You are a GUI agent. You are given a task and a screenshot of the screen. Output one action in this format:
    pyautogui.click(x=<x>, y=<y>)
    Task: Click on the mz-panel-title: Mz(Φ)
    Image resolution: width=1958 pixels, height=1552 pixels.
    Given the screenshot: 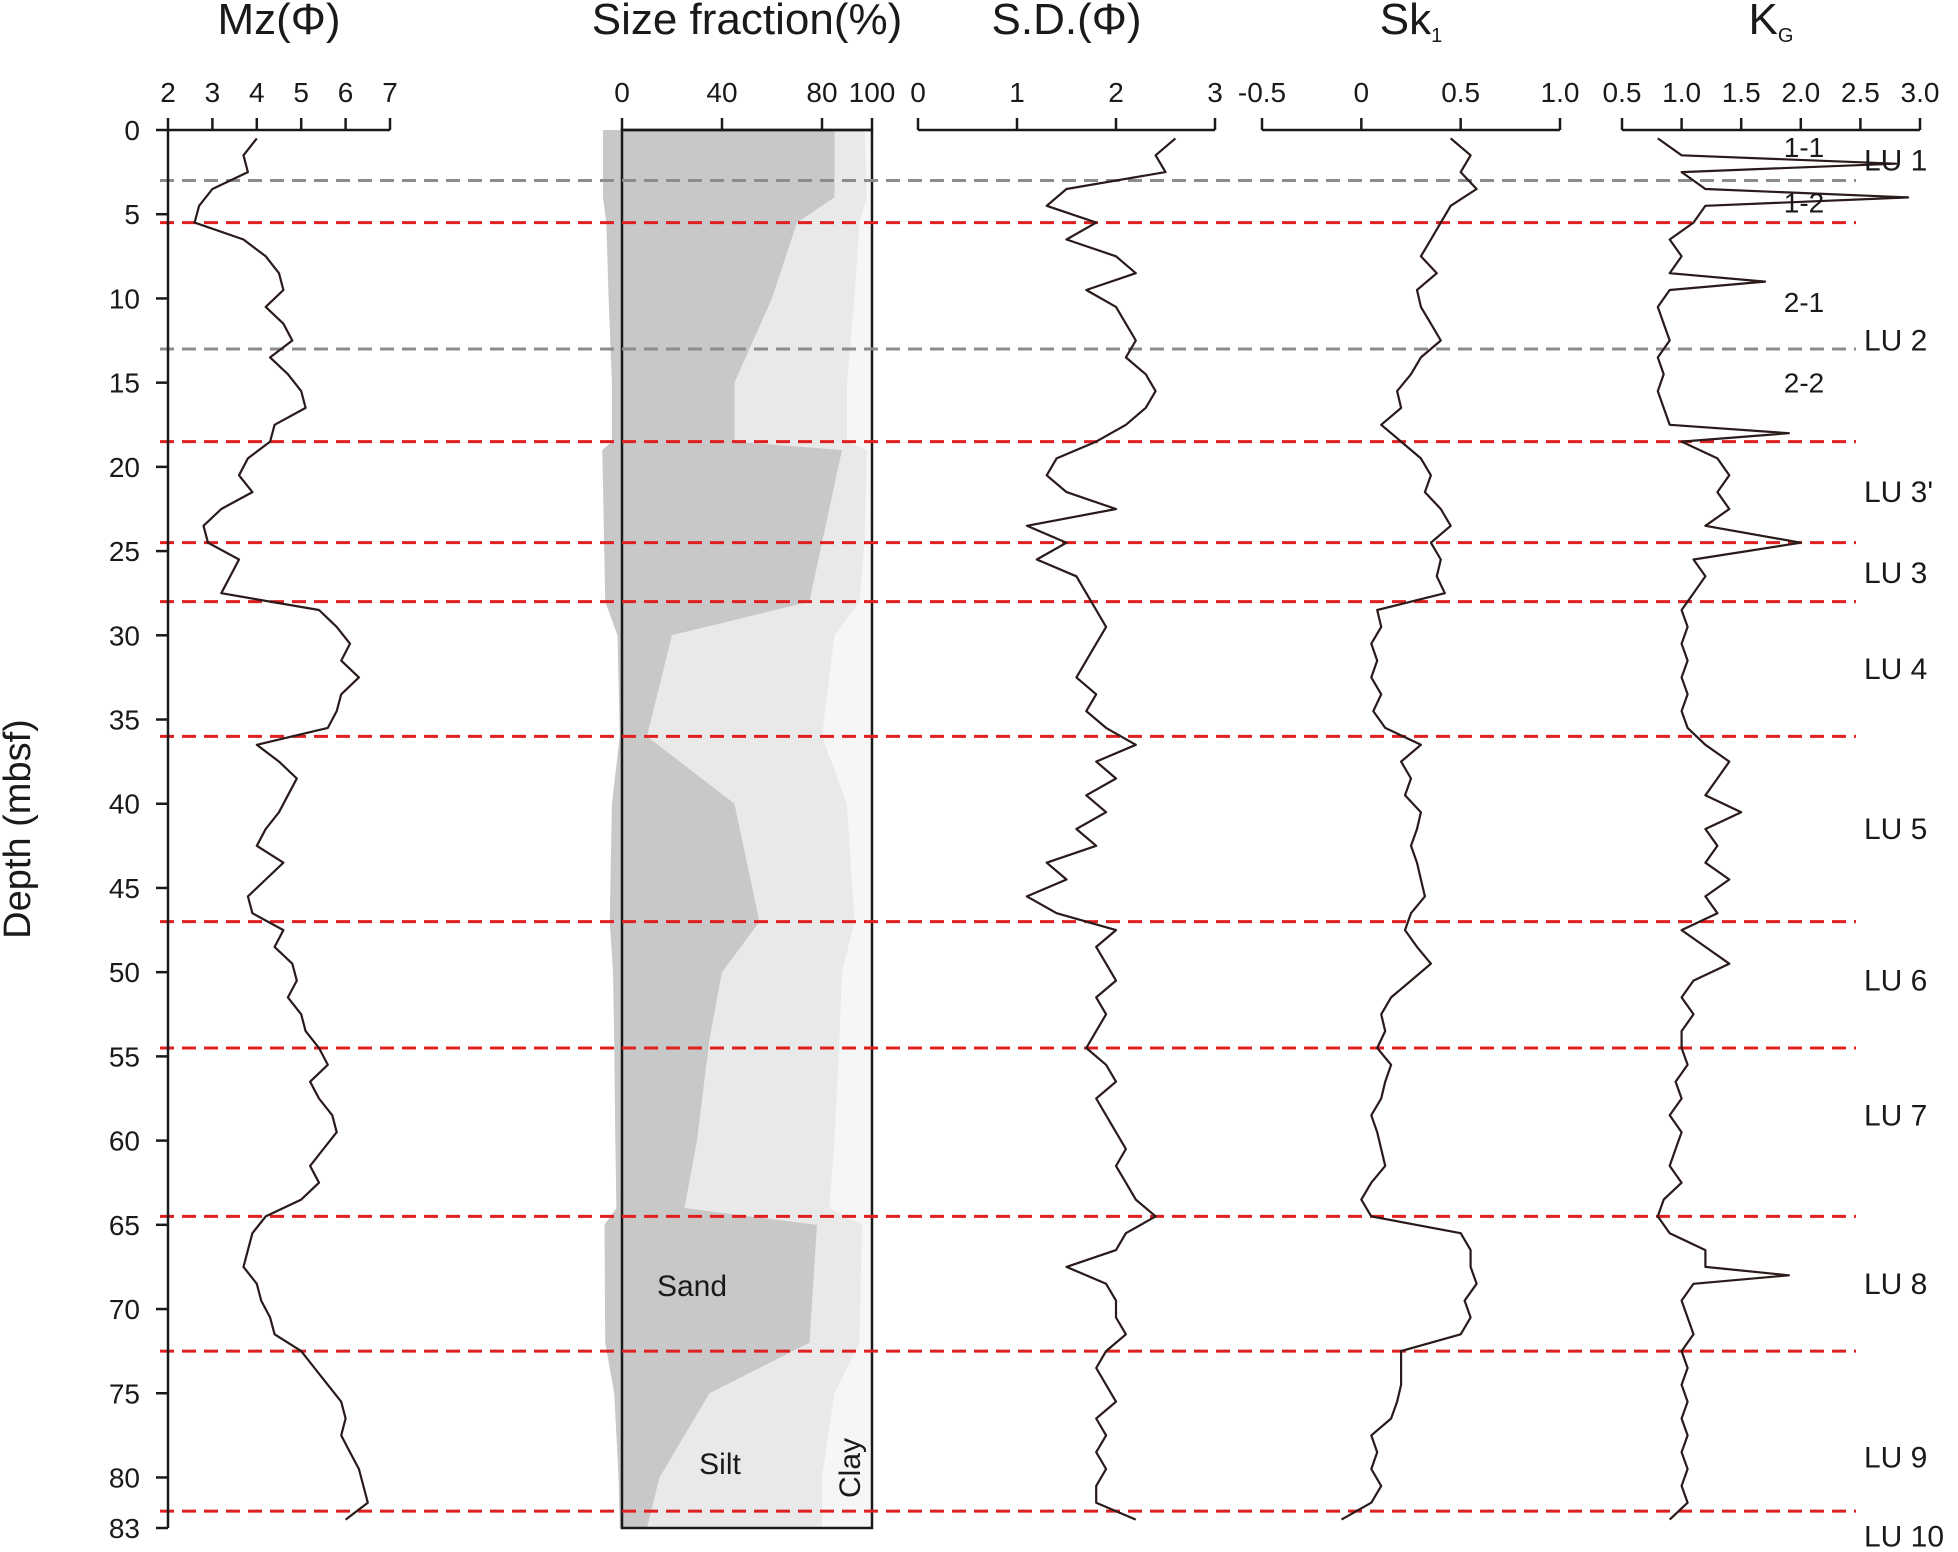 What is the action you would take?
    pyautogui.click(x=278, y=22)
    